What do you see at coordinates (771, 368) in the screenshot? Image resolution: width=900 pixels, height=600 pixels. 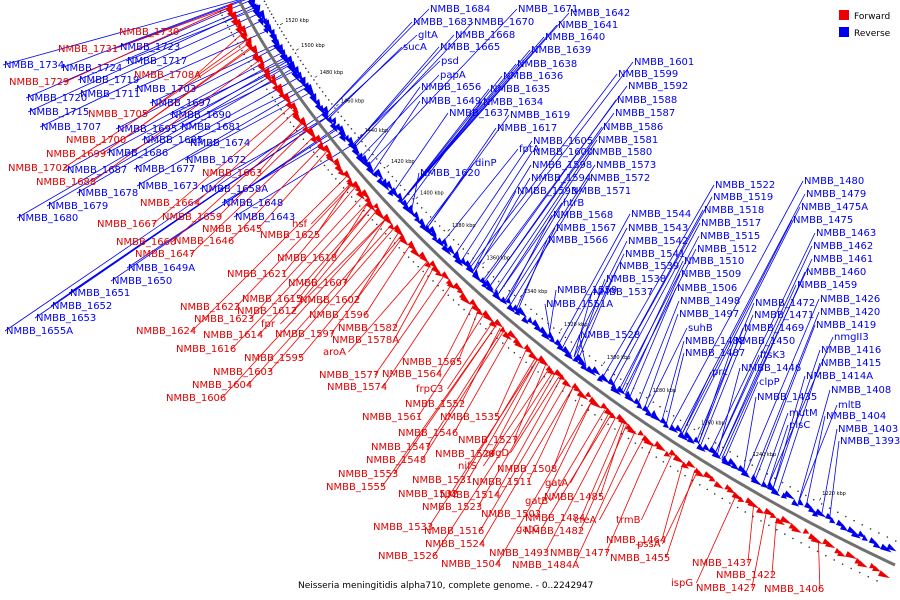 I see `reverse-gene-label: NMBB_1446` at bounding box center [771, 368].